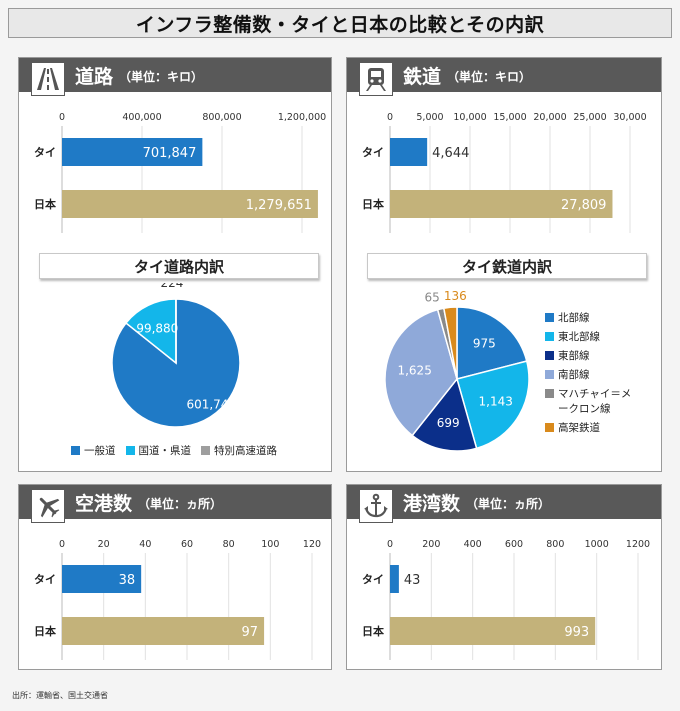 The width and height of the screenshot is (680, 711). I want to click on rail-pie-legend: 北部線東北部線東部線南部線マハチャイ＝メークロン線高架鉄道, so click(600, 374).